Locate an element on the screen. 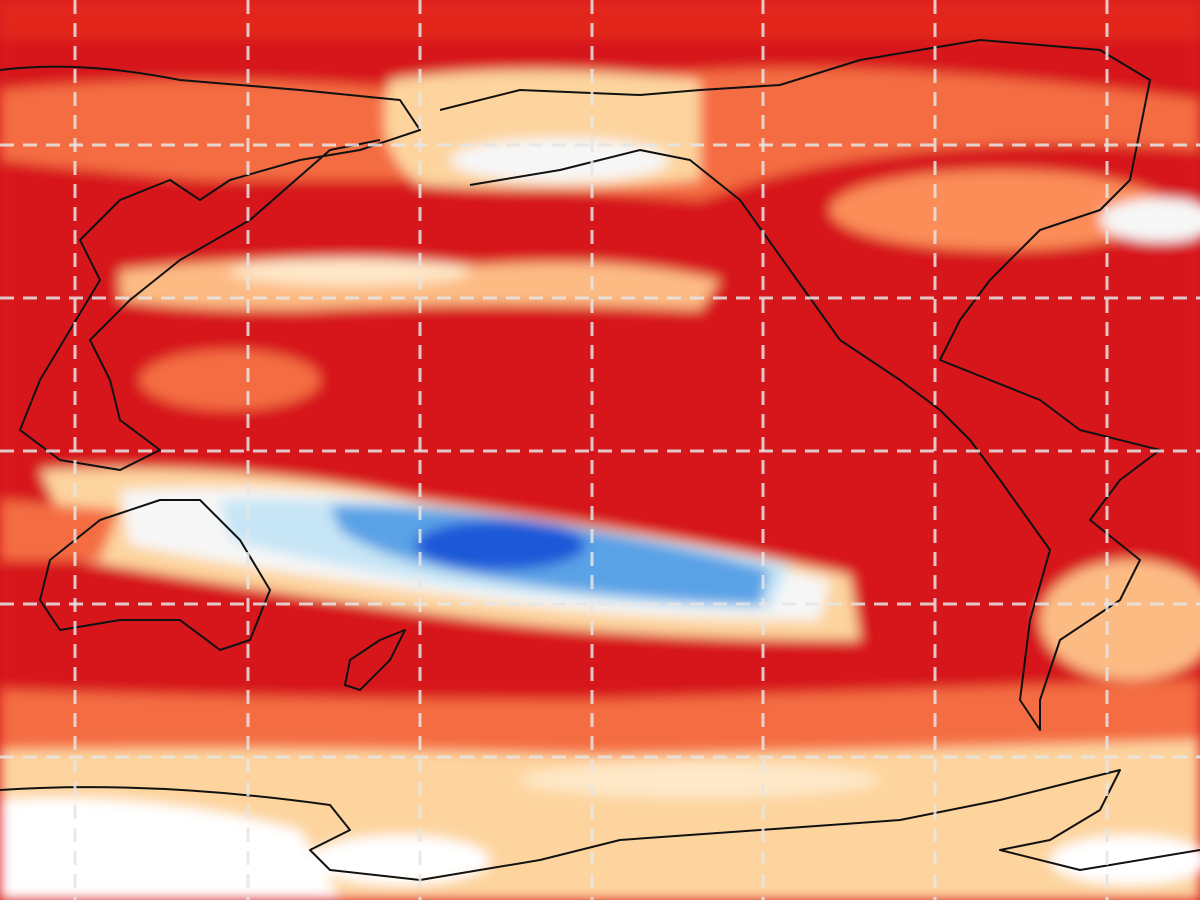  subtropic-pale is located at coordinates (350, 272).